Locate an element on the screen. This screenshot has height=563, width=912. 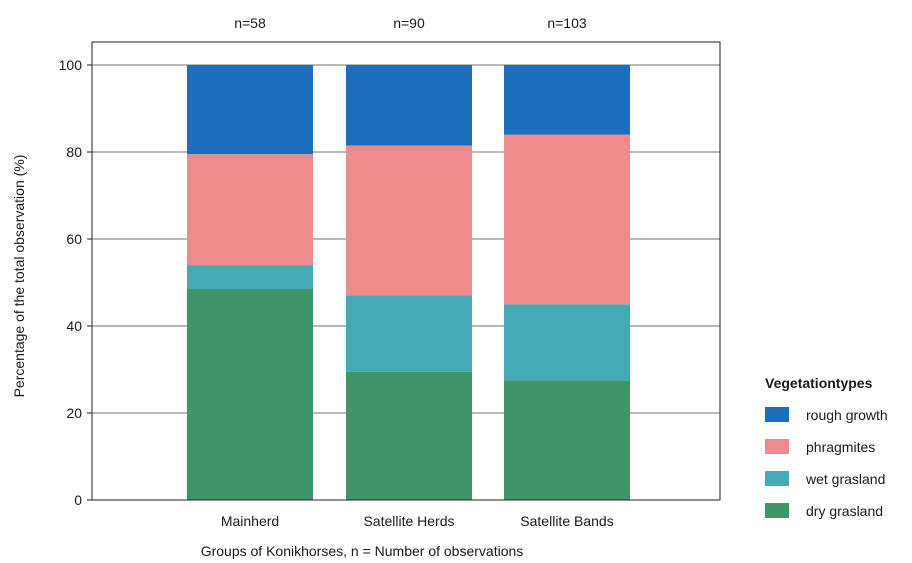
legend-label: phragmites is located at coordinates (840, 447).